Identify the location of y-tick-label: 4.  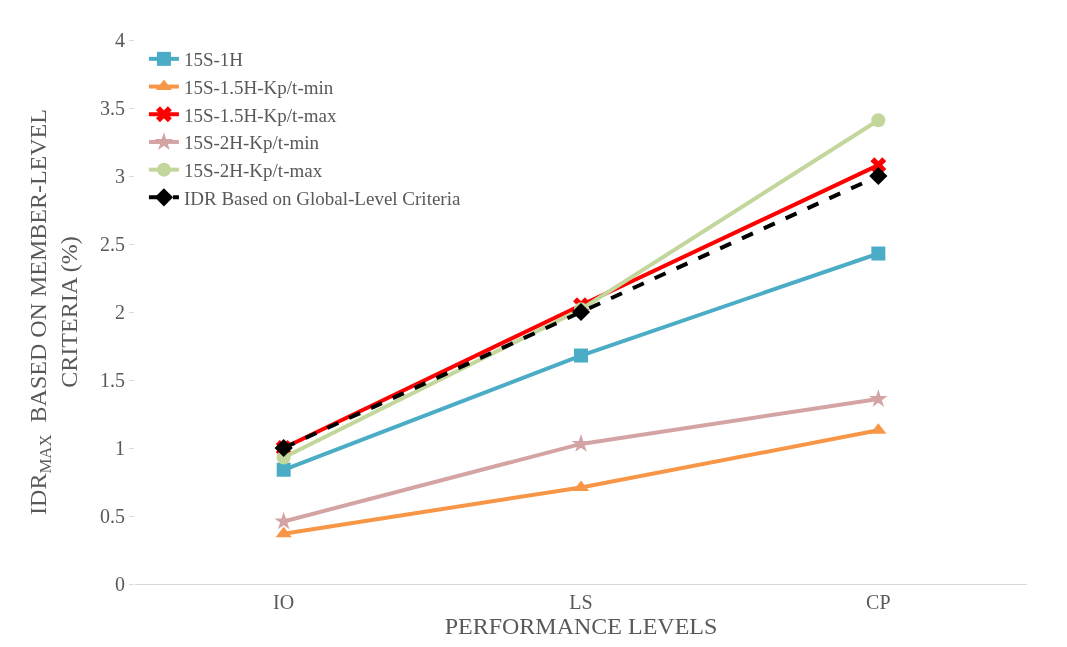
(120, 40).